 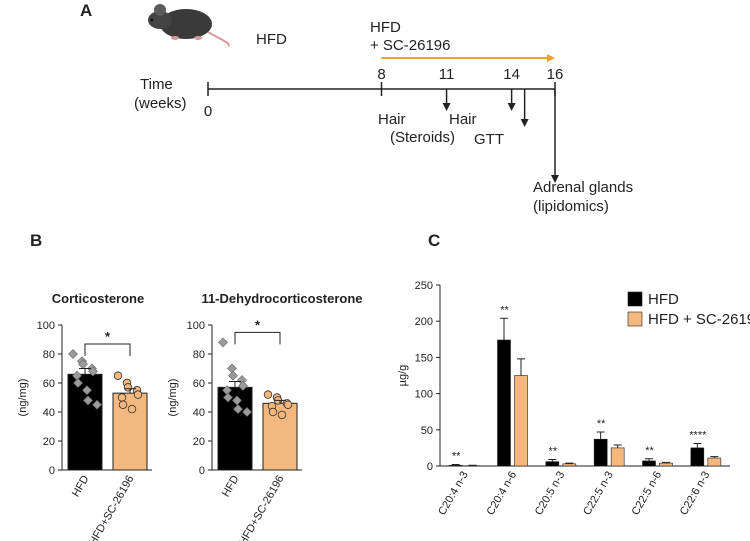 I want to click on x-tick-label: C20:5 n-3, so click(x=550, y=494).